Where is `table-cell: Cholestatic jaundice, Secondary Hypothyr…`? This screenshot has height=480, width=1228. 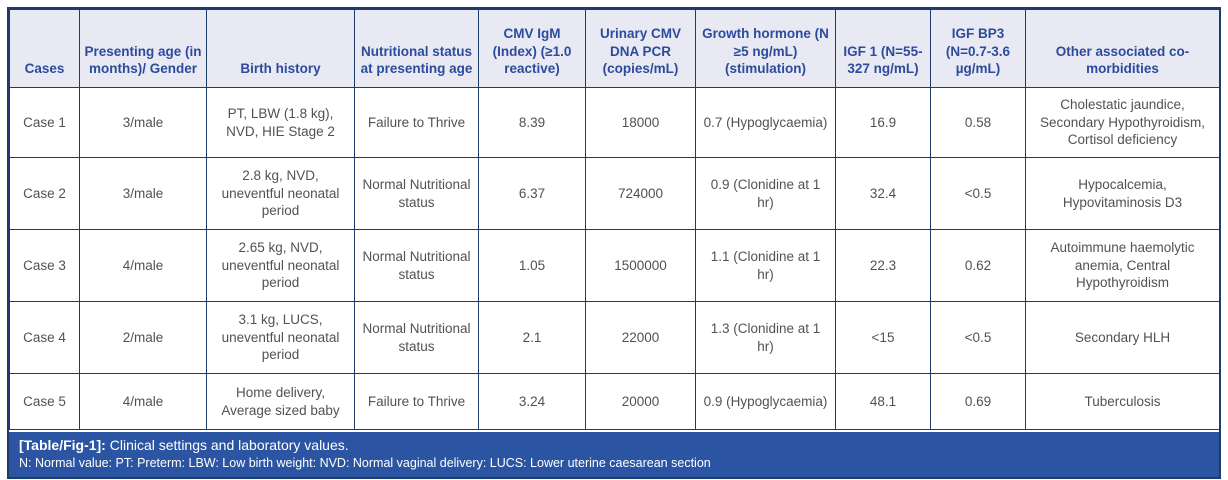
table-cell: Cholestatic jaundice, Secondary Hypothyr… is located at coordinates (1122, 122).